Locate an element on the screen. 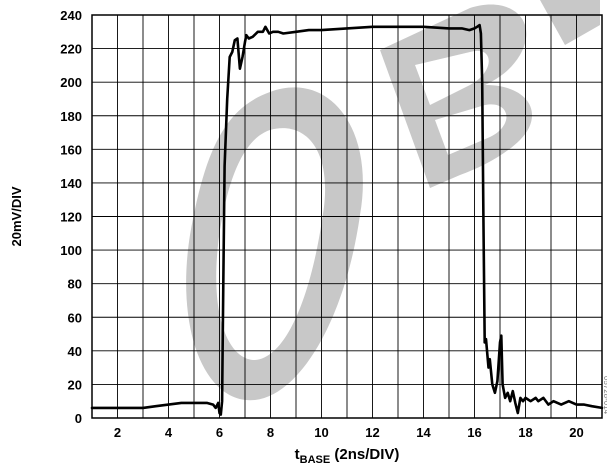  y-tick-label: 180 is located at coordinates (71, 116).